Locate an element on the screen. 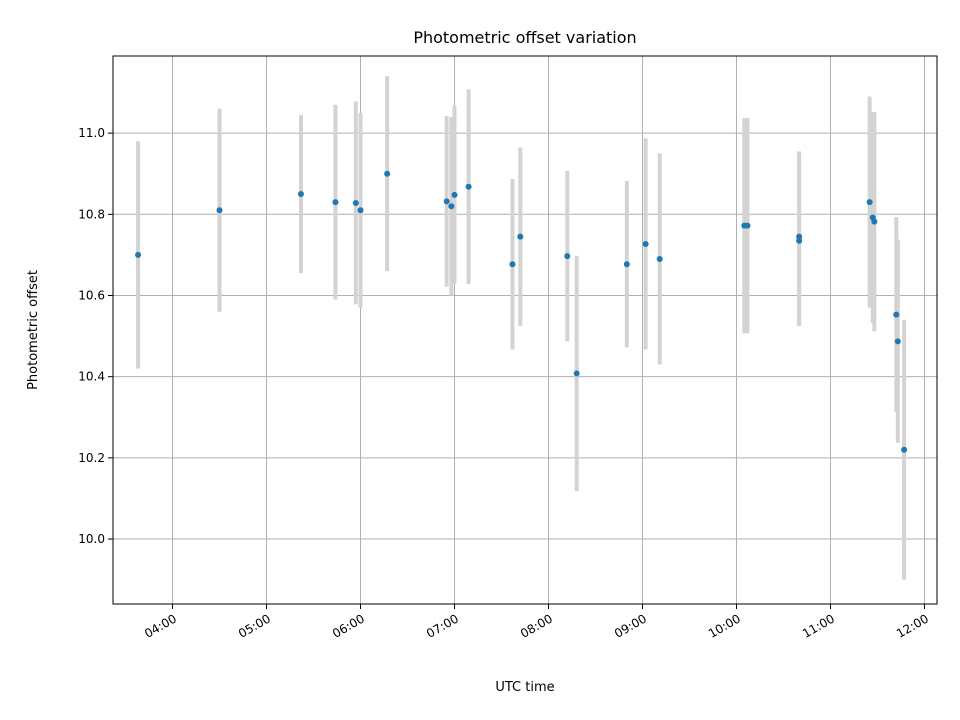 The height and width of the screenshot is (720, 960). y-tick-label: 10.2 is located at coordinates (91, 458).